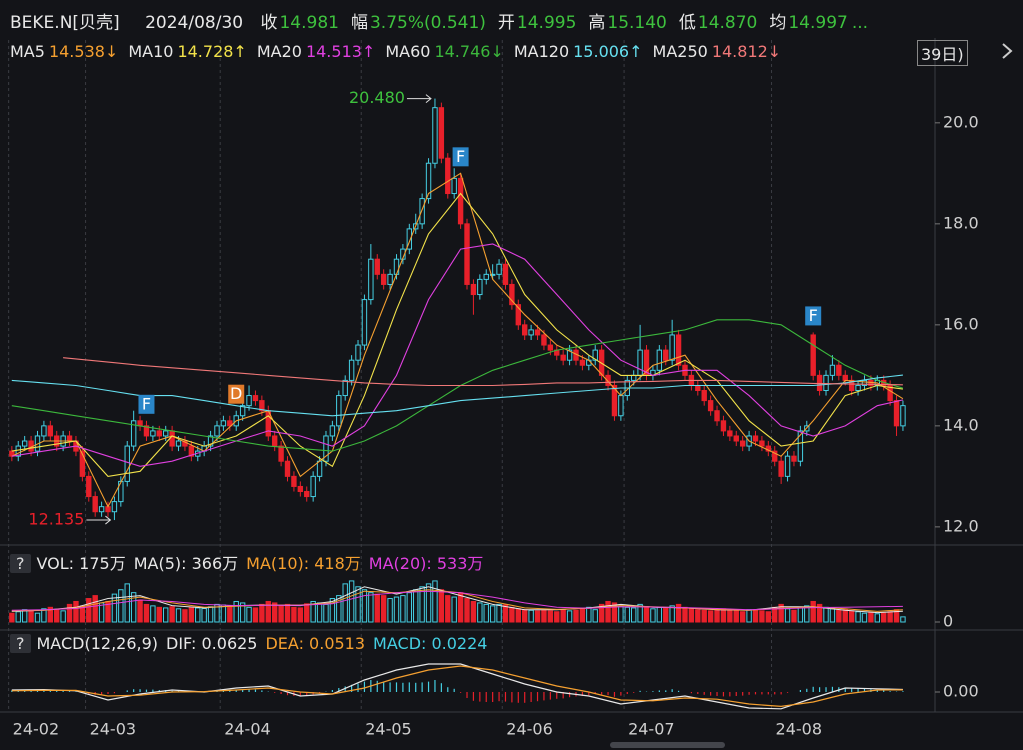 This screenshot has height=750, width=1023. What do you see at coordinates (408, 51) in the screenshot?
I see `ma-name: MA60` at bounding box center [408, 51].